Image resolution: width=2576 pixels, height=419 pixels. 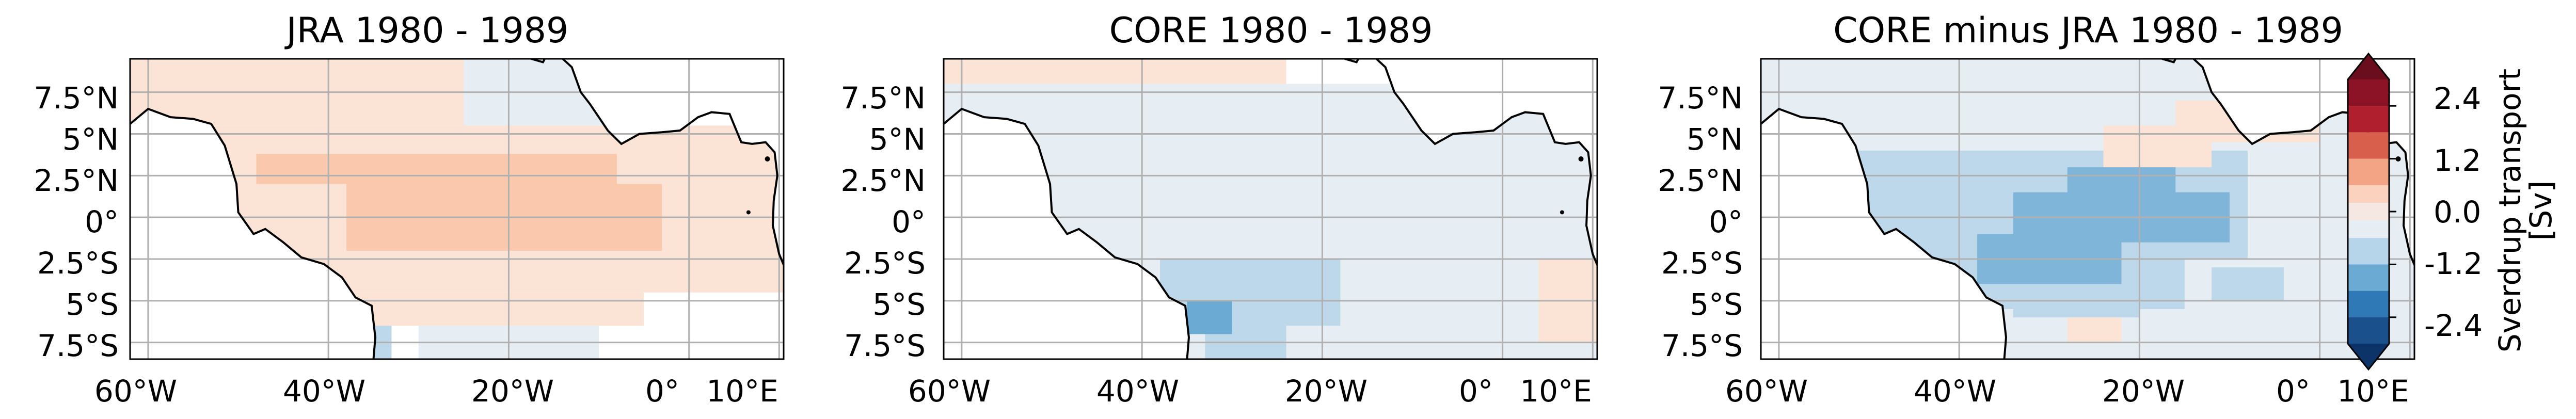 I want to click on panel-title: CORE minus JRA 1980 - 1989, so click(x=2088, y=30).